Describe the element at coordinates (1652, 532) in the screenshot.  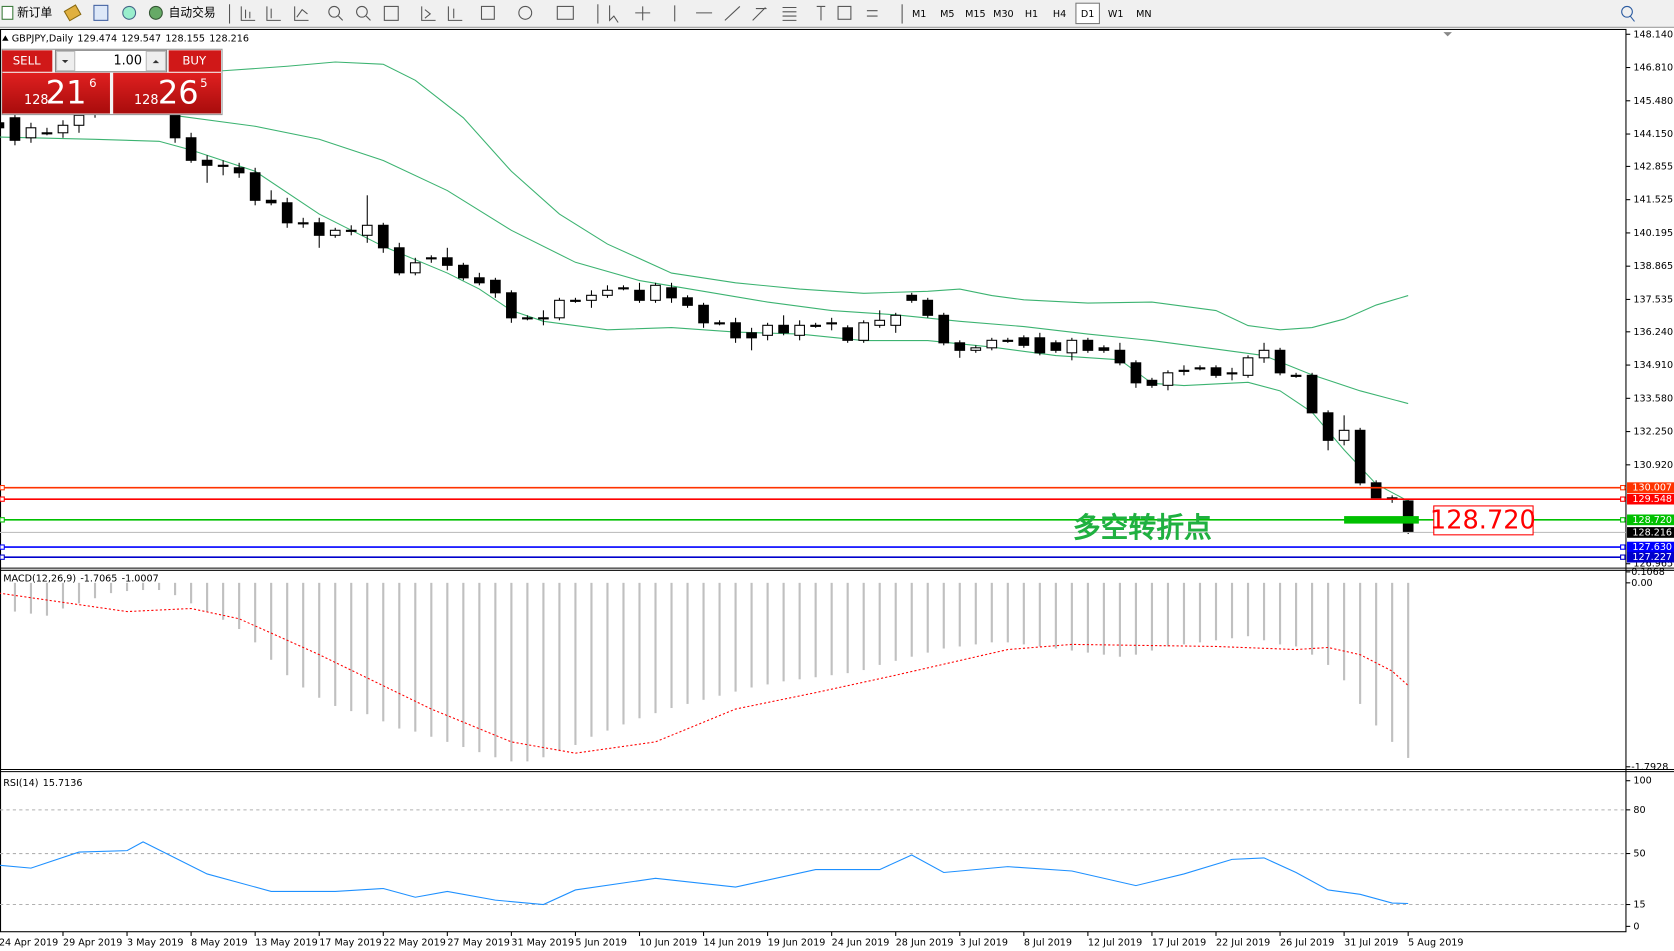
I see `bid-label: 128.216` at that location.